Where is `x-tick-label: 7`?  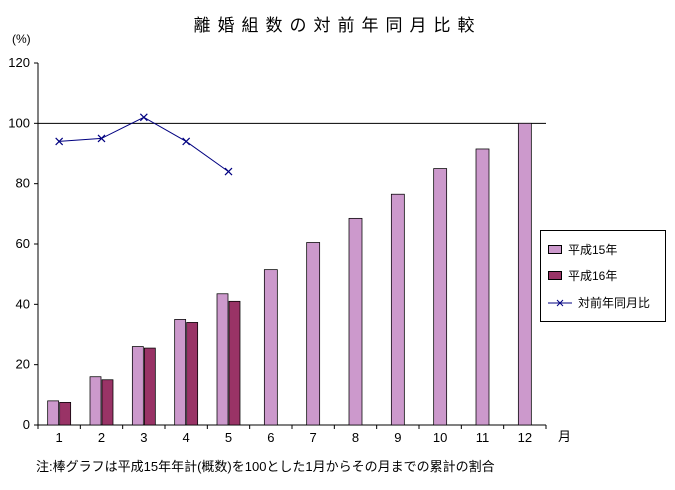 x-tick-label: 7 is located at coordinates (313, 437).